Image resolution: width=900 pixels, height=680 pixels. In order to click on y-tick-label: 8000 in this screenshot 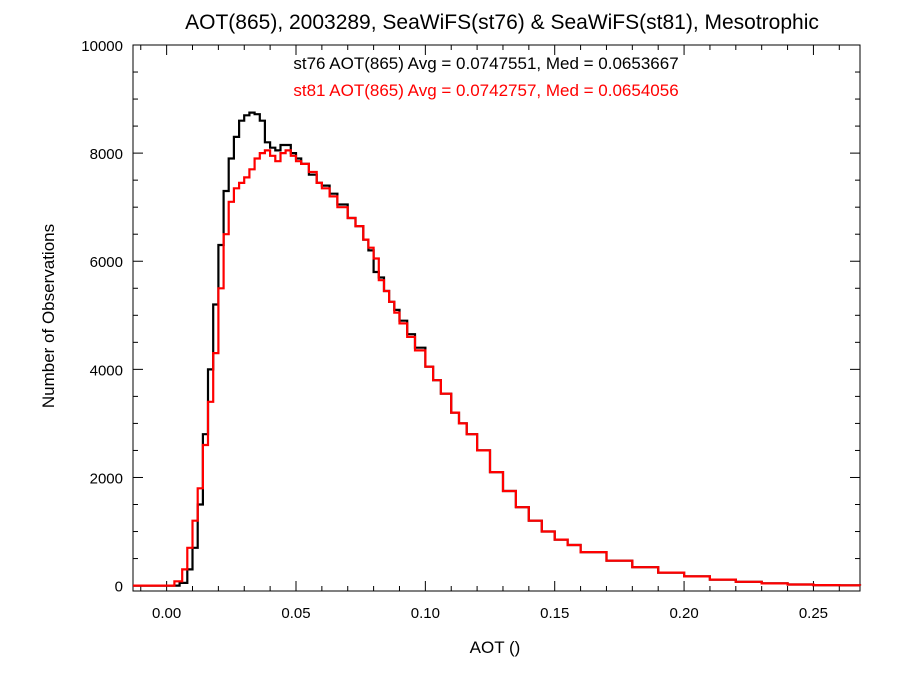, I will do `click(106, 154)`.